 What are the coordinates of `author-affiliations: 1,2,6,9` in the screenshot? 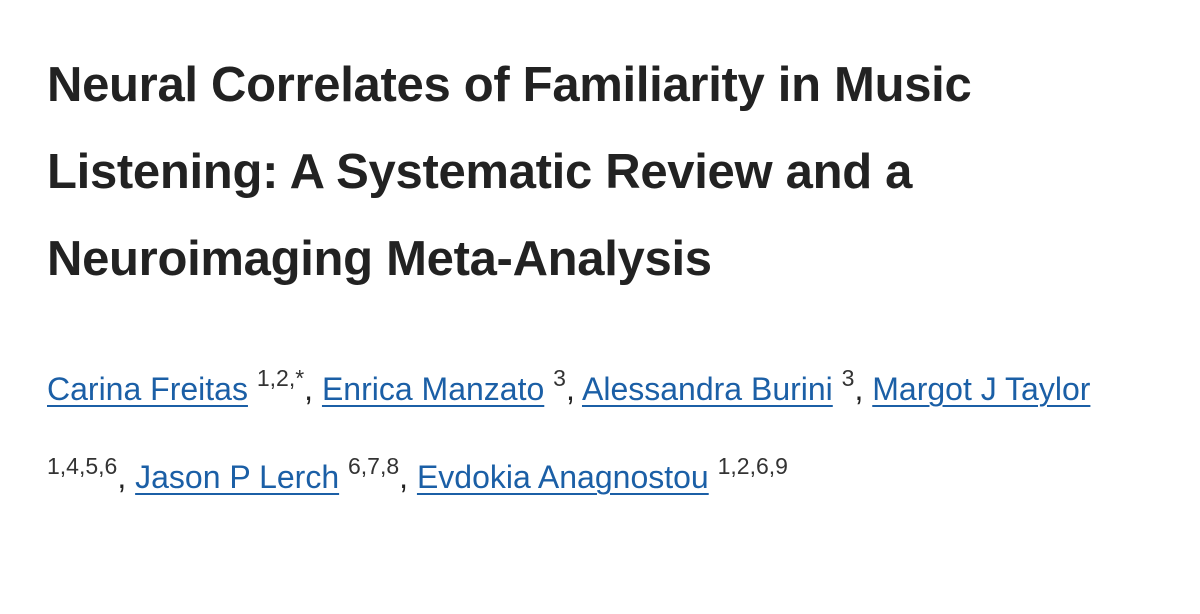 It's located at (752, 466).